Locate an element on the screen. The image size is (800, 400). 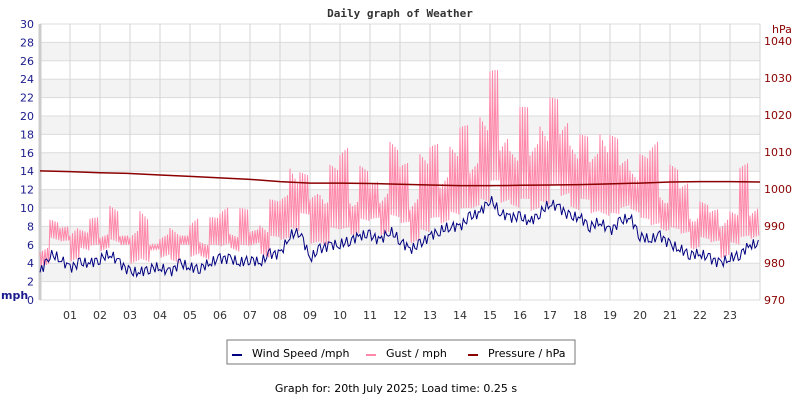
left-tick-label: 0 is located at coordinates (30, 300).